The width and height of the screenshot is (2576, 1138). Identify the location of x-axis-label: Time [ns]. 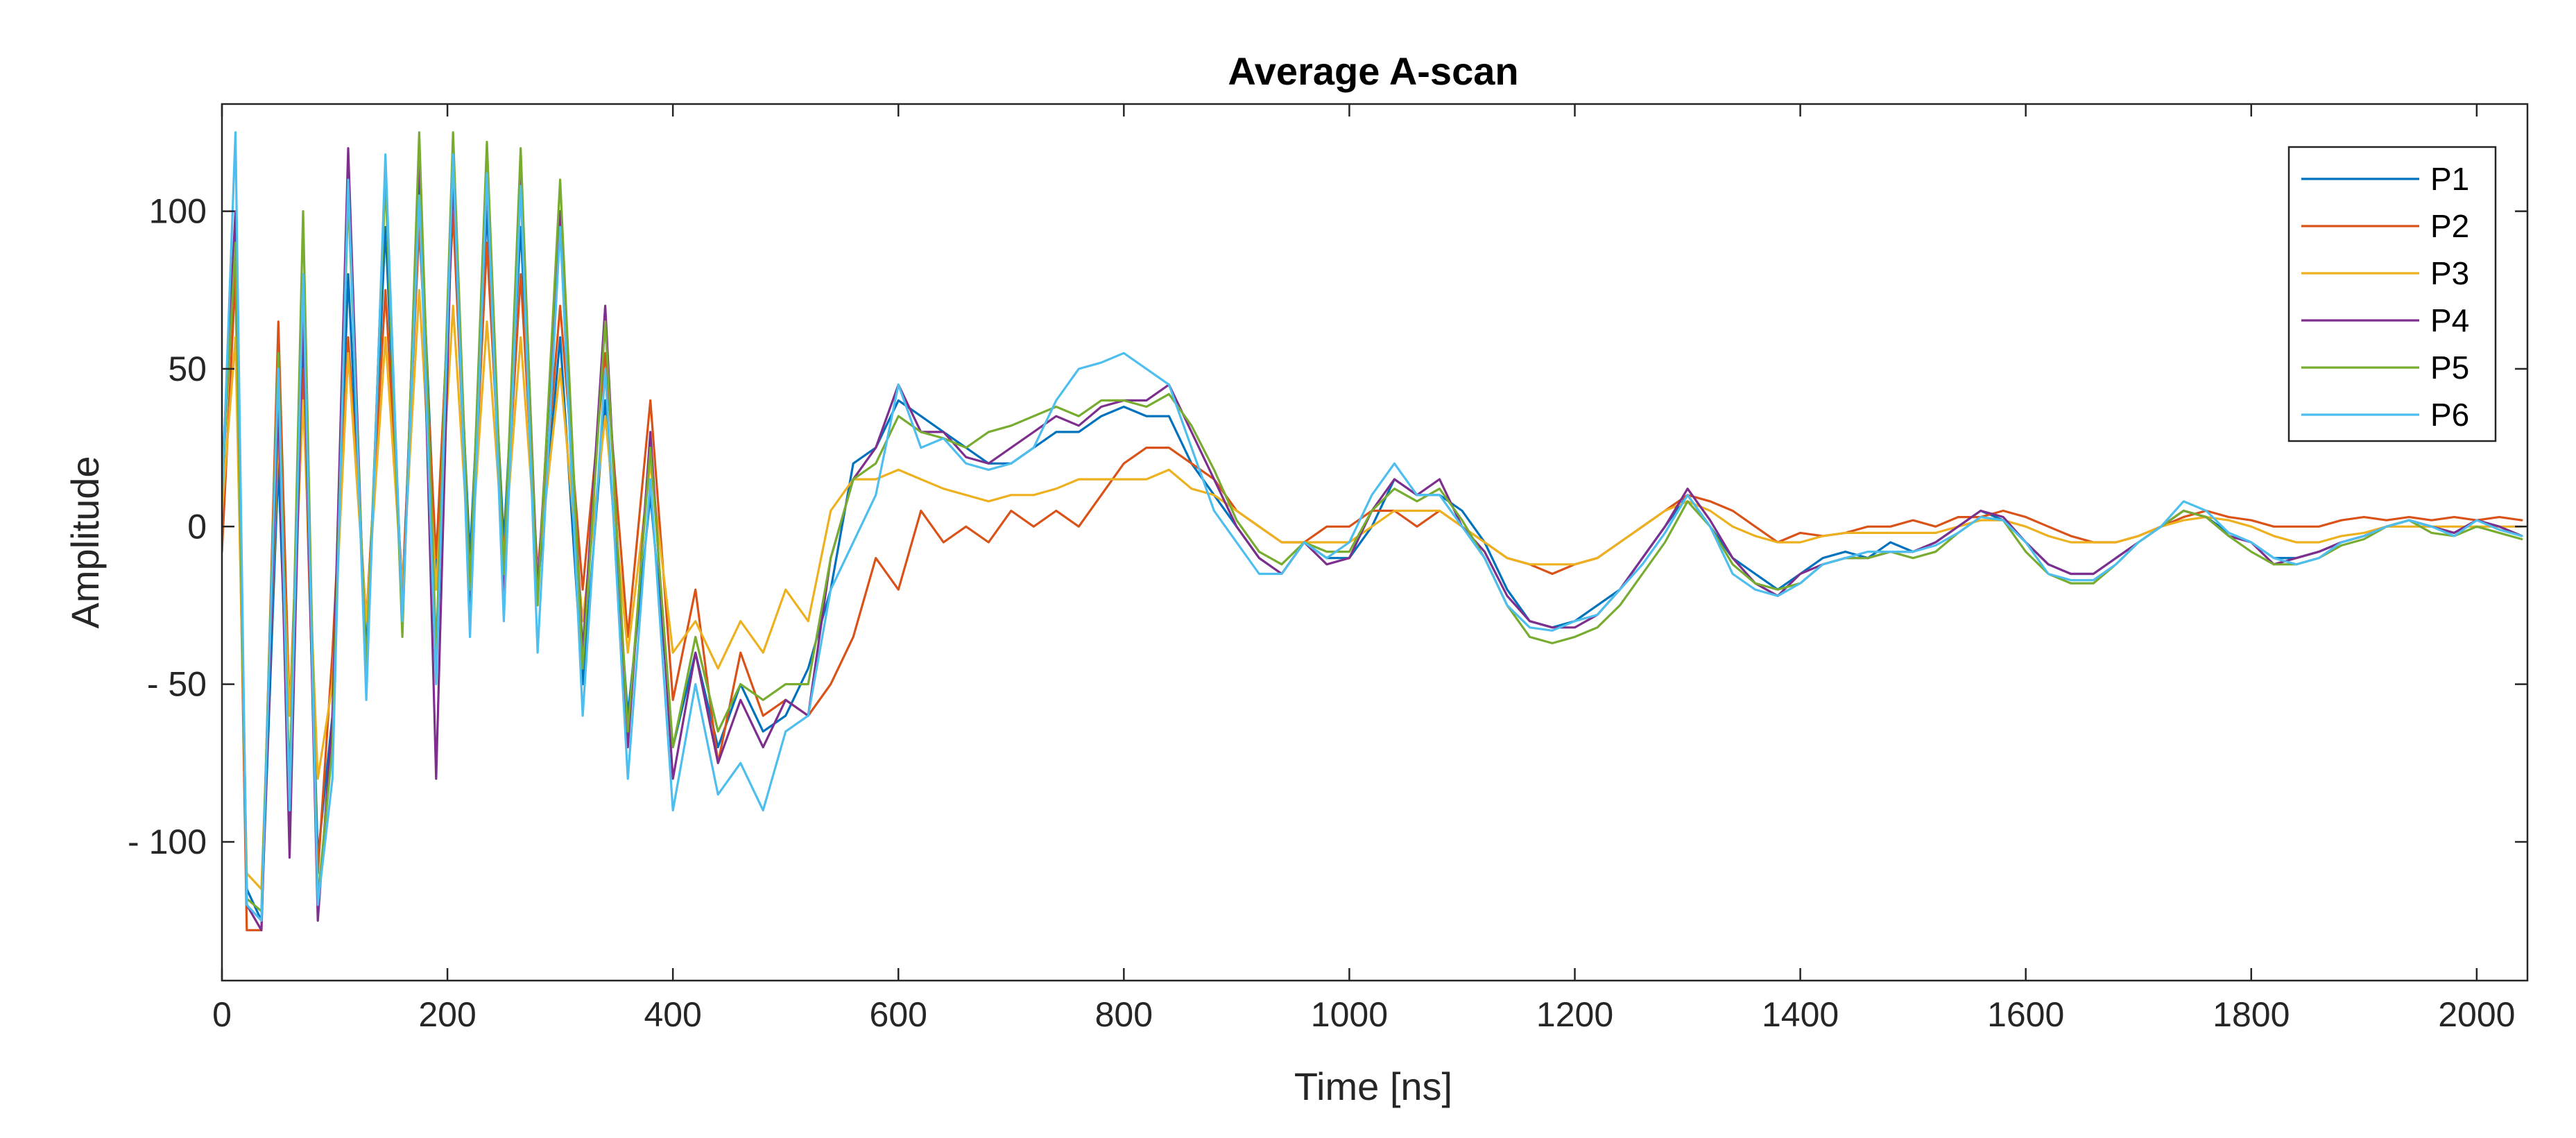
(1373, 1086).